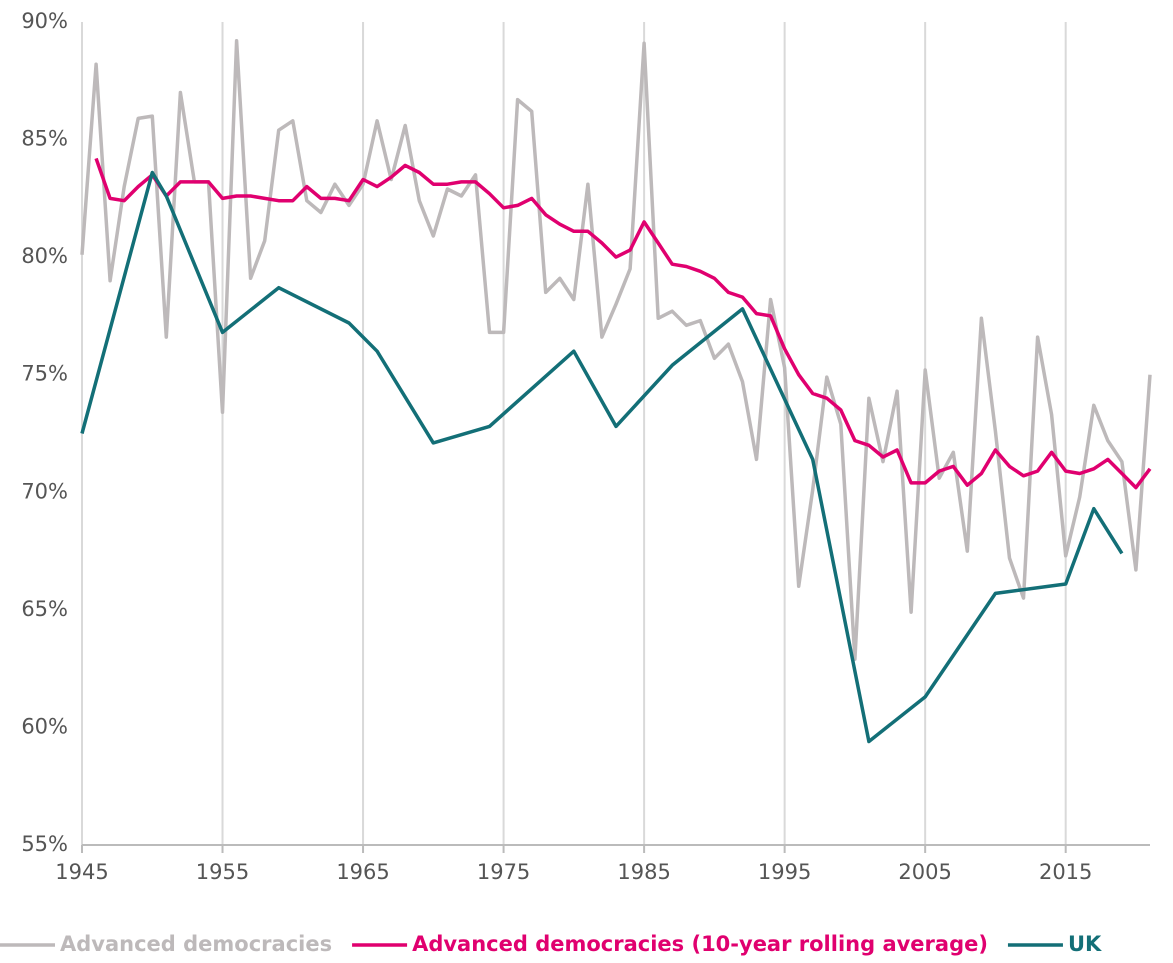 This screenshot has height=963, width=1173. What do you see at coordinates (1065, 872) in the screenshot?
I see `x-tick-label: 2015` at bounding box center [1065, 872].